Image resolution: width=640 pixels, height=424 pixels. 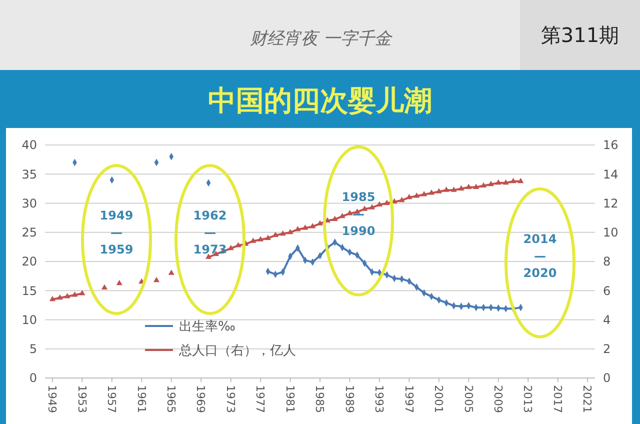 What do you see at coordinates (607, 319) in the screenshot?
I see `y2-tick-label: 4` at bounding box center [607, 319].